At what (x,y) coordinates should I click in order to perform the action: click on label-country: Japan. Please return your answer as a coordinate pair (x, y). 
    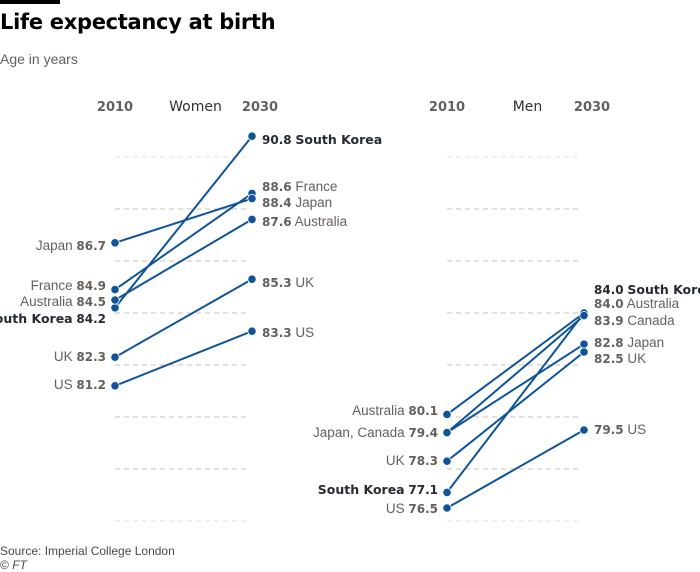
    Looking at the image, I should click on (645, 342).